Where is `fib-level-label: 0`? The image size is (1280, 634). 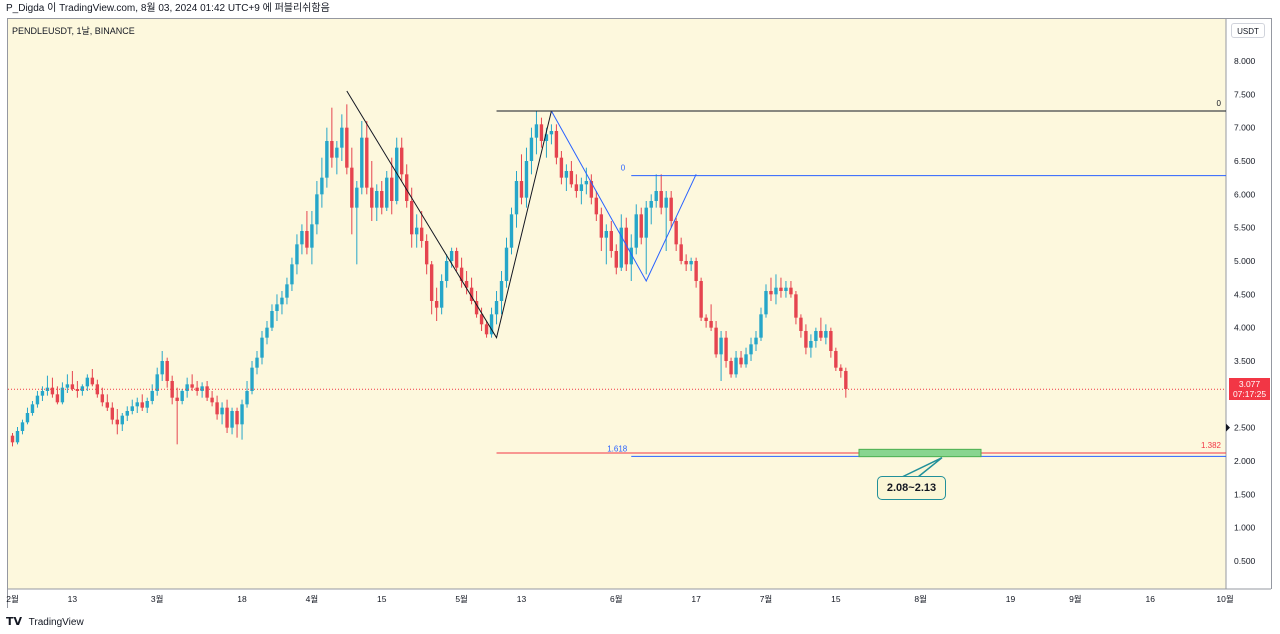 fib-level-label: 0 is located at coordinates (1219, 103).